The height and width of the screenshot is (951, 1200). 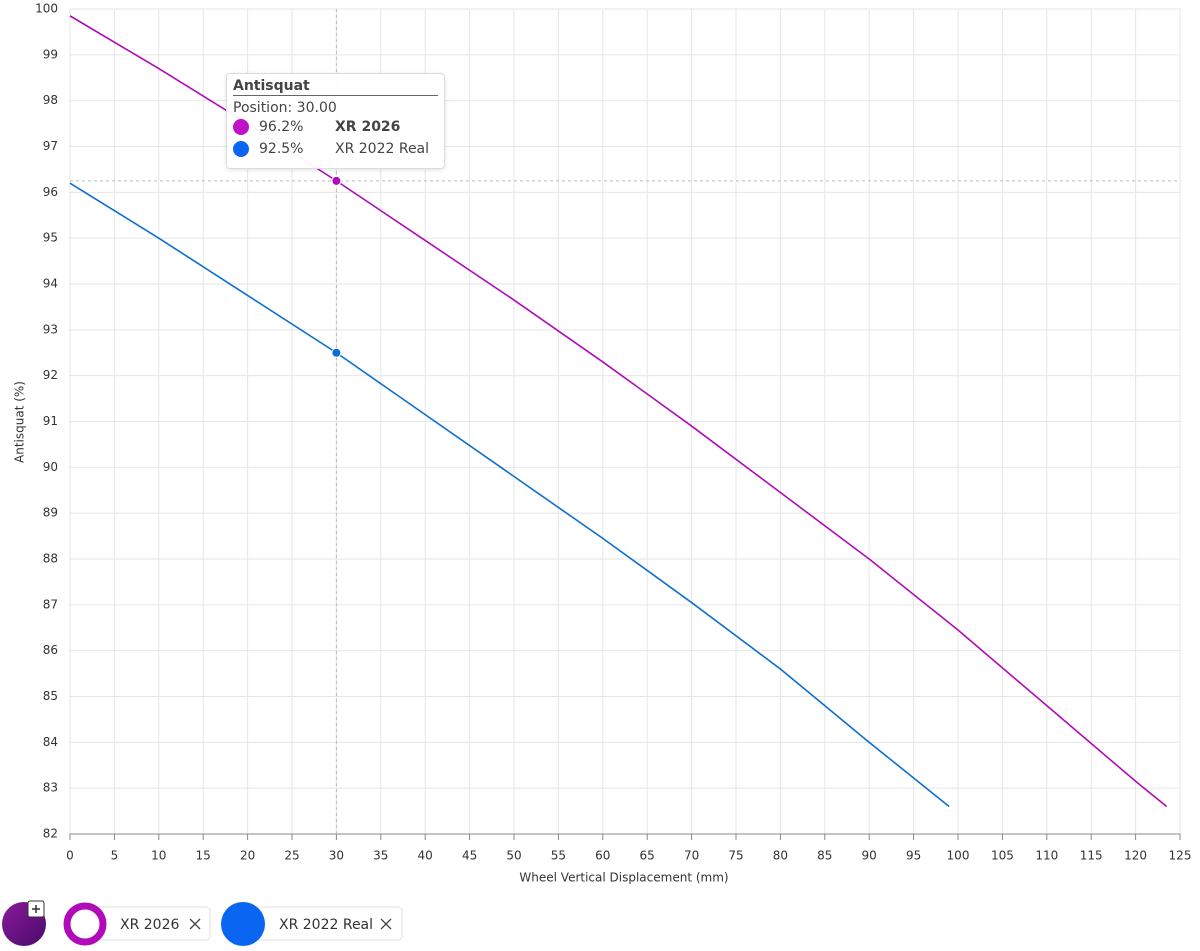 I want to click on x-tick-label: 115, so click(x=1091, y=856).